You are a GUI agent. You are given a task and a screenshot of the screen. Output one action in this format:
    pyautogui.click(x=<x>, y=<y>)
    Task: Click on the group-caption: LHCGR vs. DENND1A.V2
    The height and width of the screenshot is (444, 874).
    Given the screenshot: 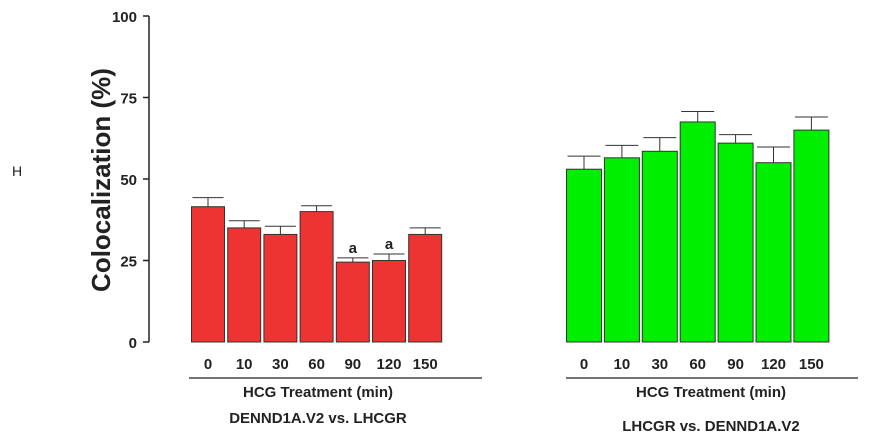 What is the action you would take?
    pyautogui.click(x=711, y=426)
    